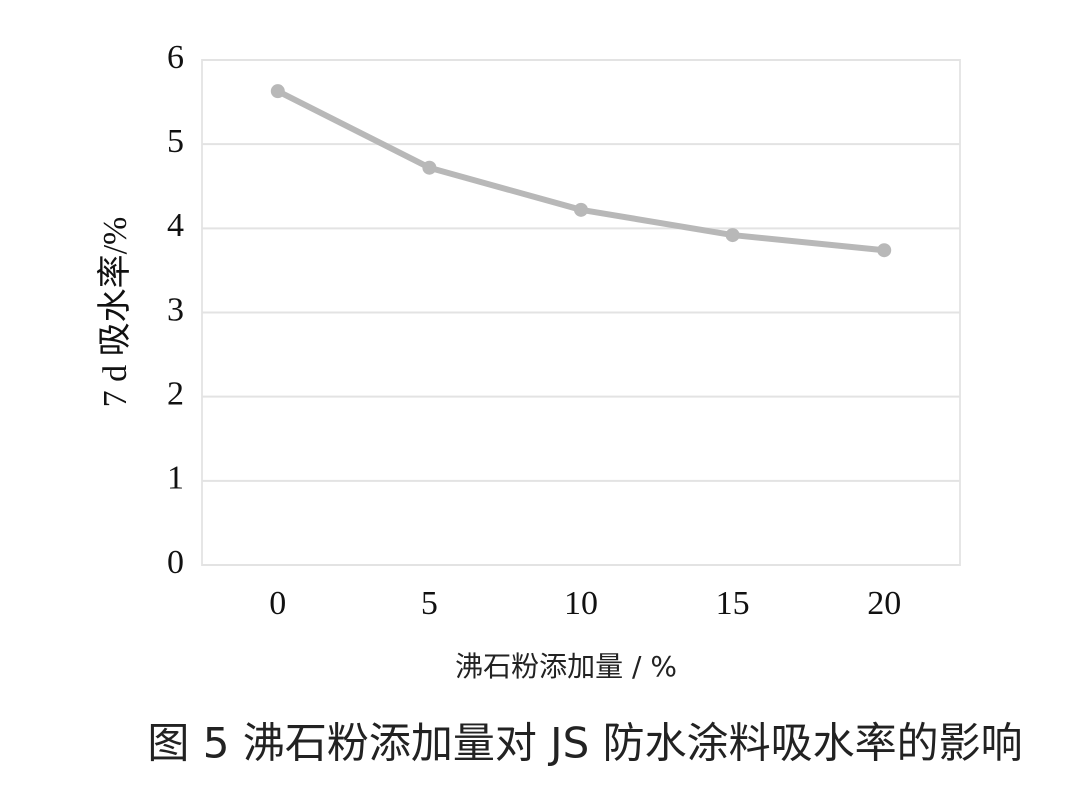 The image size is (1080, 803). Describe the element at coordinates (175, 141) in the screenshot. I see `y-tick-label: 5` at that location.